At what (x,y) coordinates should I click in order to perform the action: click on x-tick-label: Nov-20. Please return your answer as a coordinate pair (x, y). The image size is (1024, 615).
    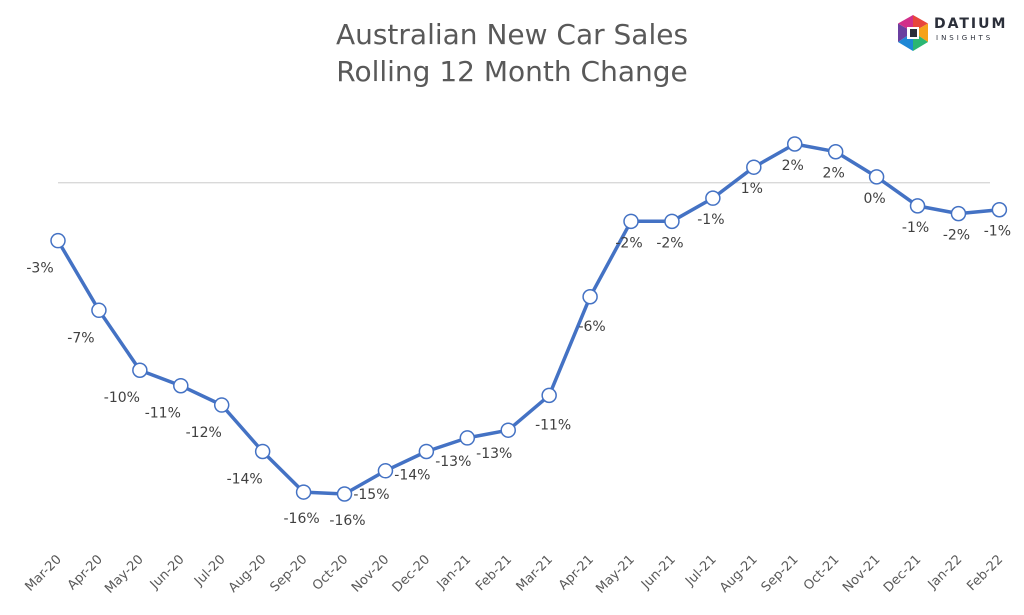
    Looking at the image, I should click on (370, 573).